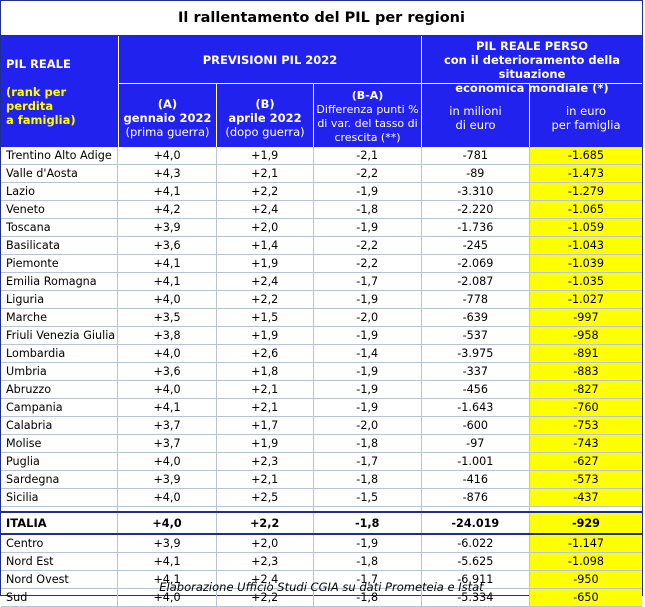 The image size is (645, 607). Describe the element at coordinates (475, 543) in the screenshot. I see `perso-milioni-cell: -6.022` at that location.